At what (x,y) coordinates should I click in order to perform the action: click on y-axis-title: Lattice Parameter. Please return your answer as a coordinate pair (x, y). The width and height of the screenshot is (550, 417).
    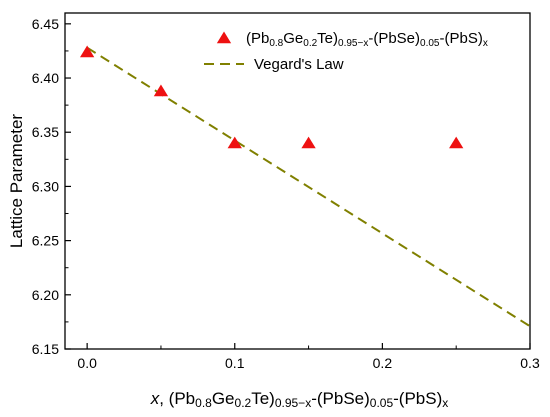
    Looking at the image, I should click on (16, 181).